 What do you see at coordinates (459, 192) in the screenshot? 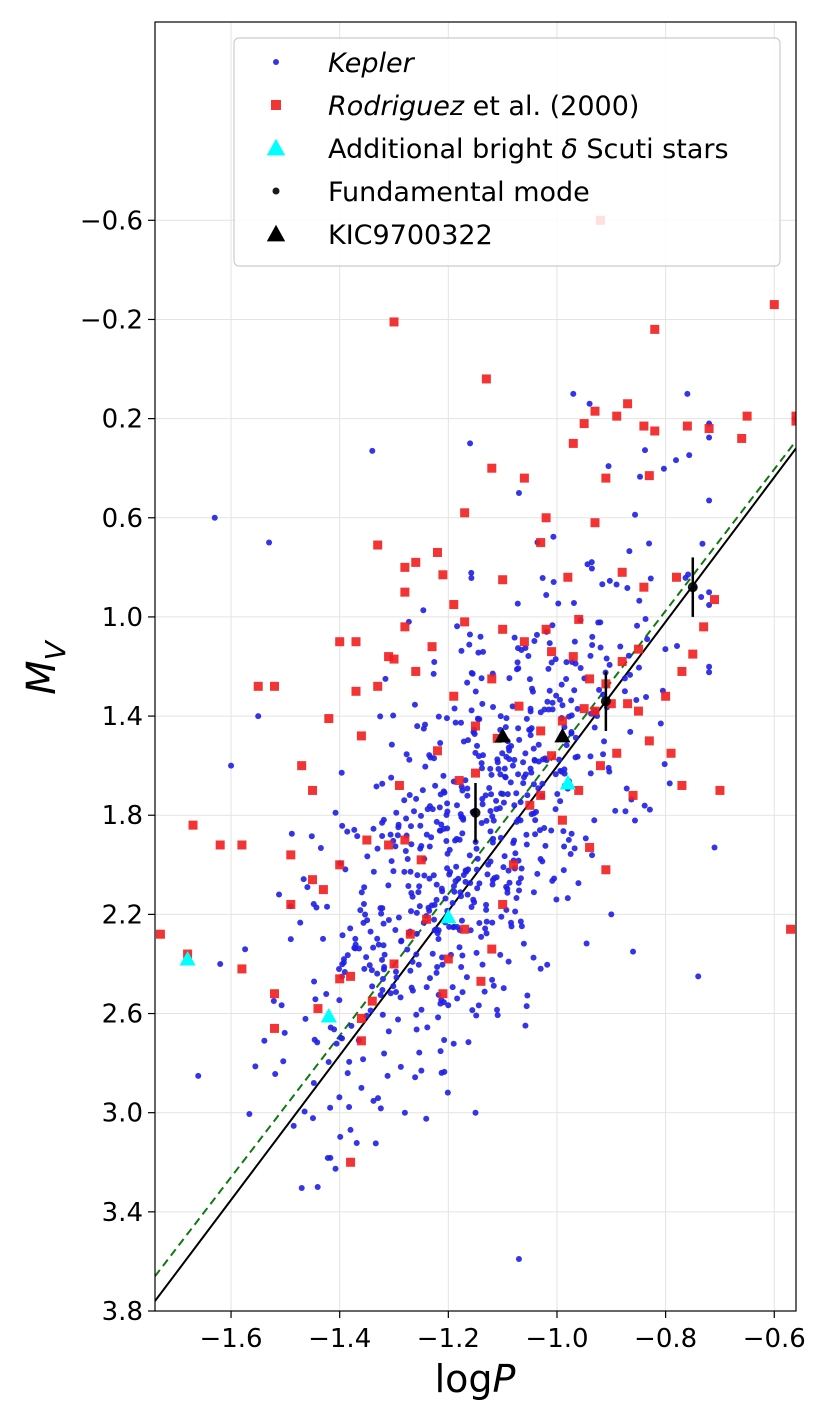
I see `legend-label: Fundamental mode` at bounding box center [459, 192].